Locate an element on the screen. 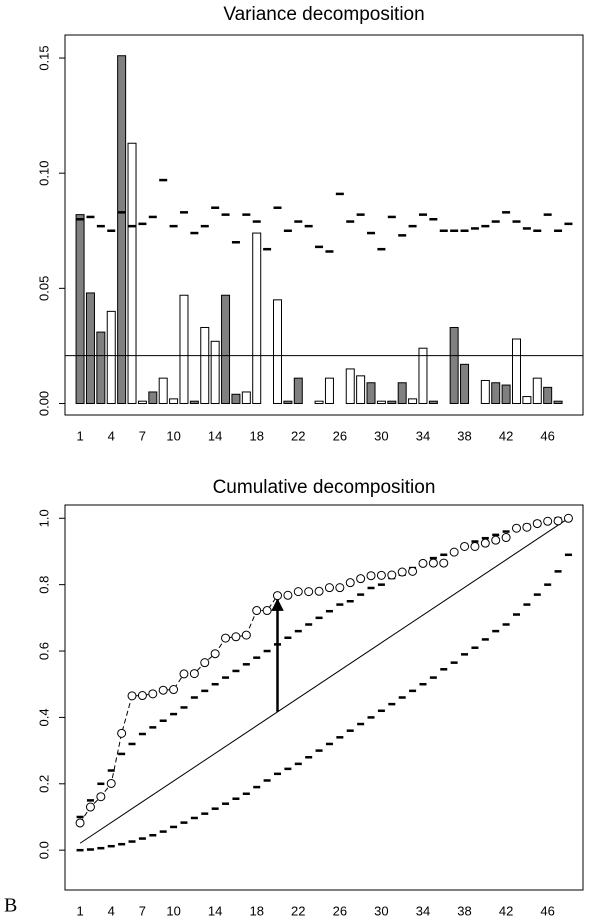  chart-title: Cumulative decomposition is located at coordinates (324, 487).